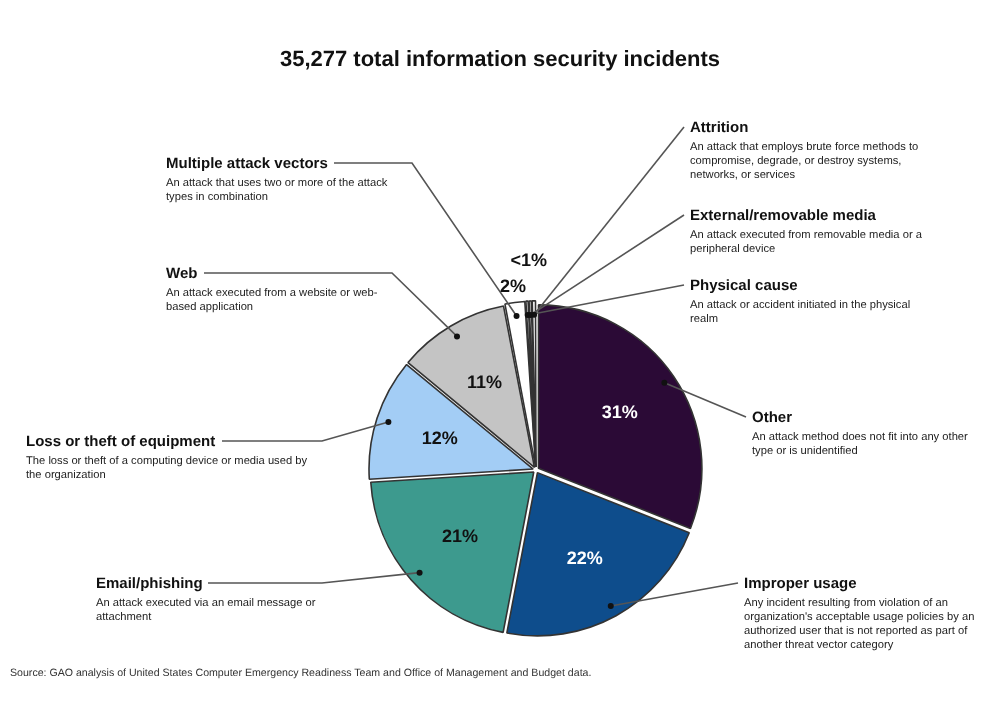 This screenshot has width=1000, height=724. Describe the element at coordinates (439, 437) in the screenshot. I see `data-label: 12%` at that location.